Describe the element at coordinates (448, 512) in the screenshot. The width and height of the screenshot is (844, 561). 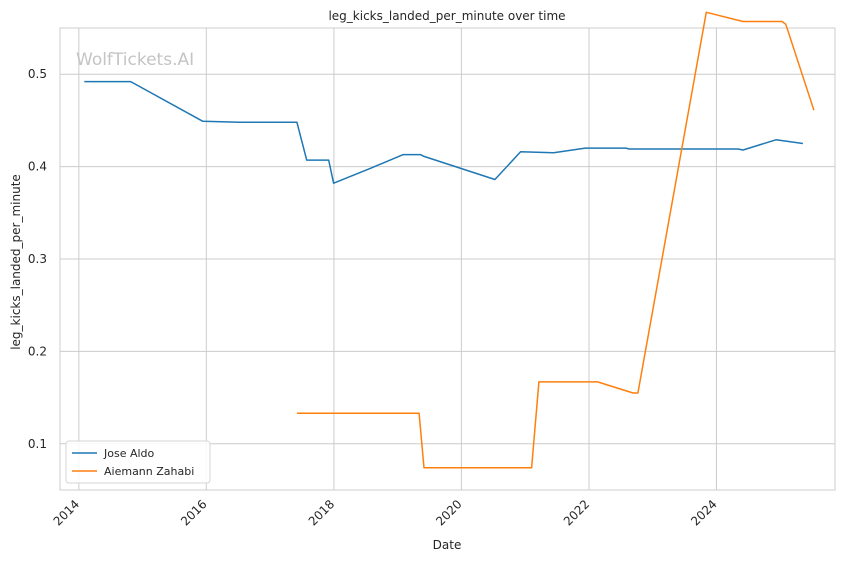
I see `x-tick-label-2020: 2020` at that location.